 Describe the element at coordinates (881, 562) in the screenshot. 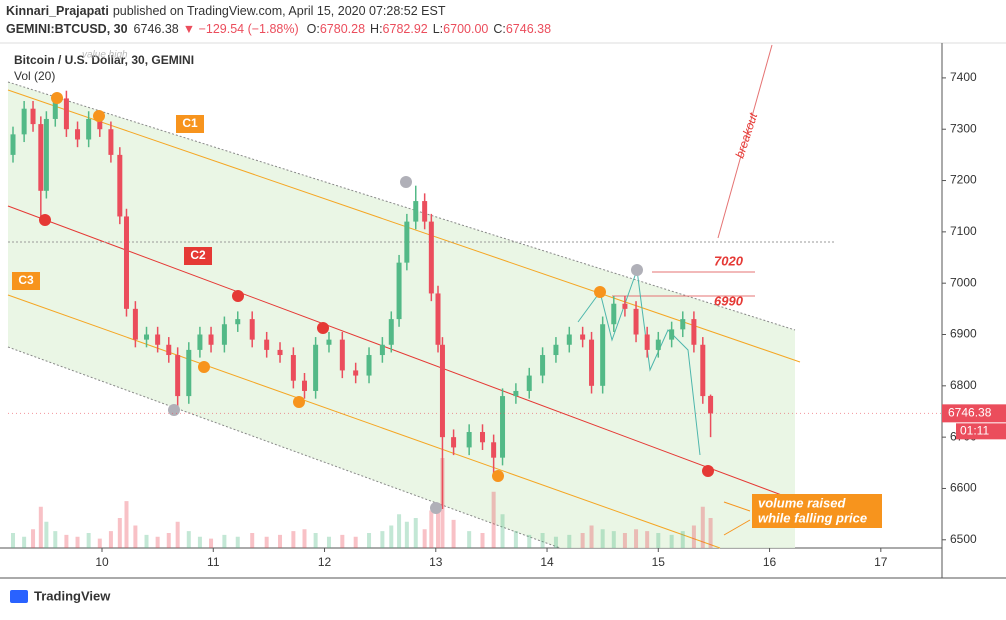

I see `x-tick-label: 17` at that location.